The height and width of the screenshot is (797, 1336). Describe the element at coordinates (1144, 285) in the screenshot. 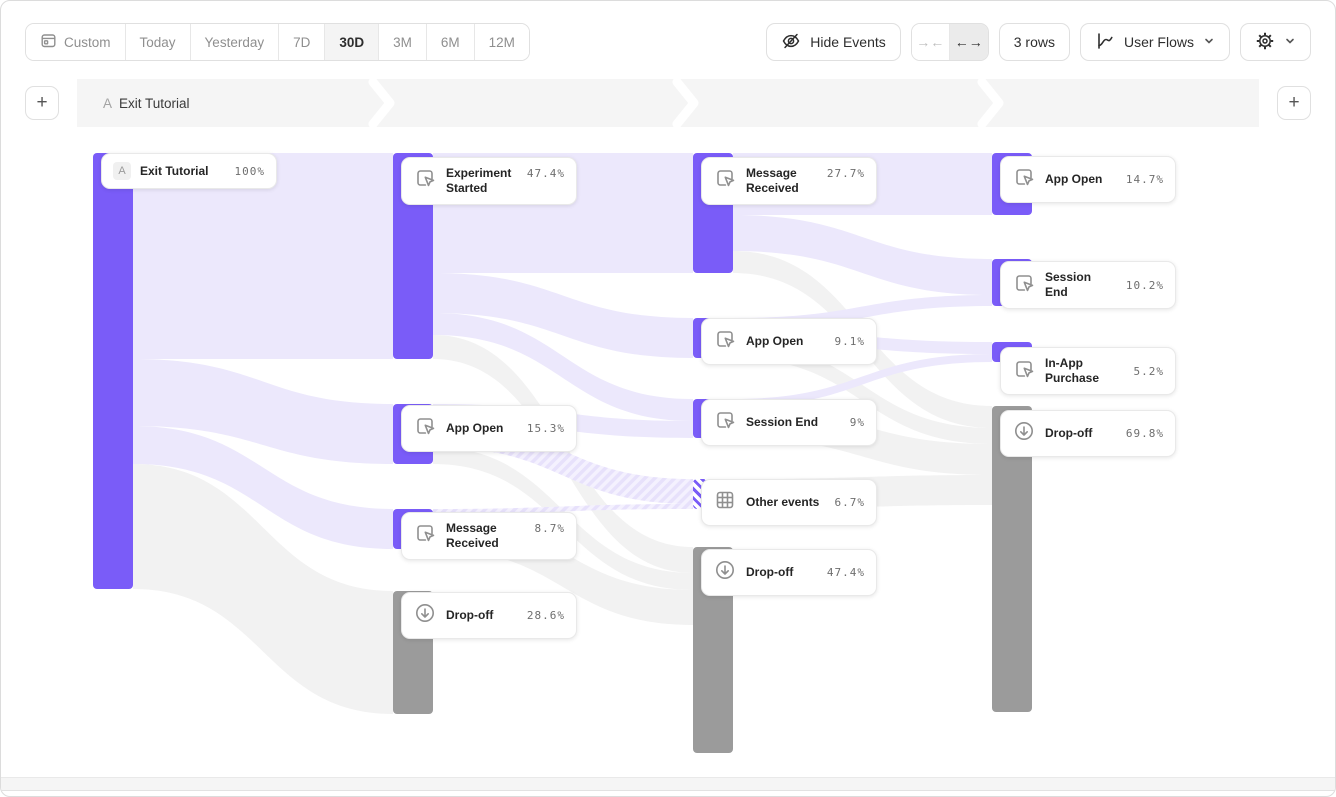

I see `node-percentage: 10.2%` at that location.